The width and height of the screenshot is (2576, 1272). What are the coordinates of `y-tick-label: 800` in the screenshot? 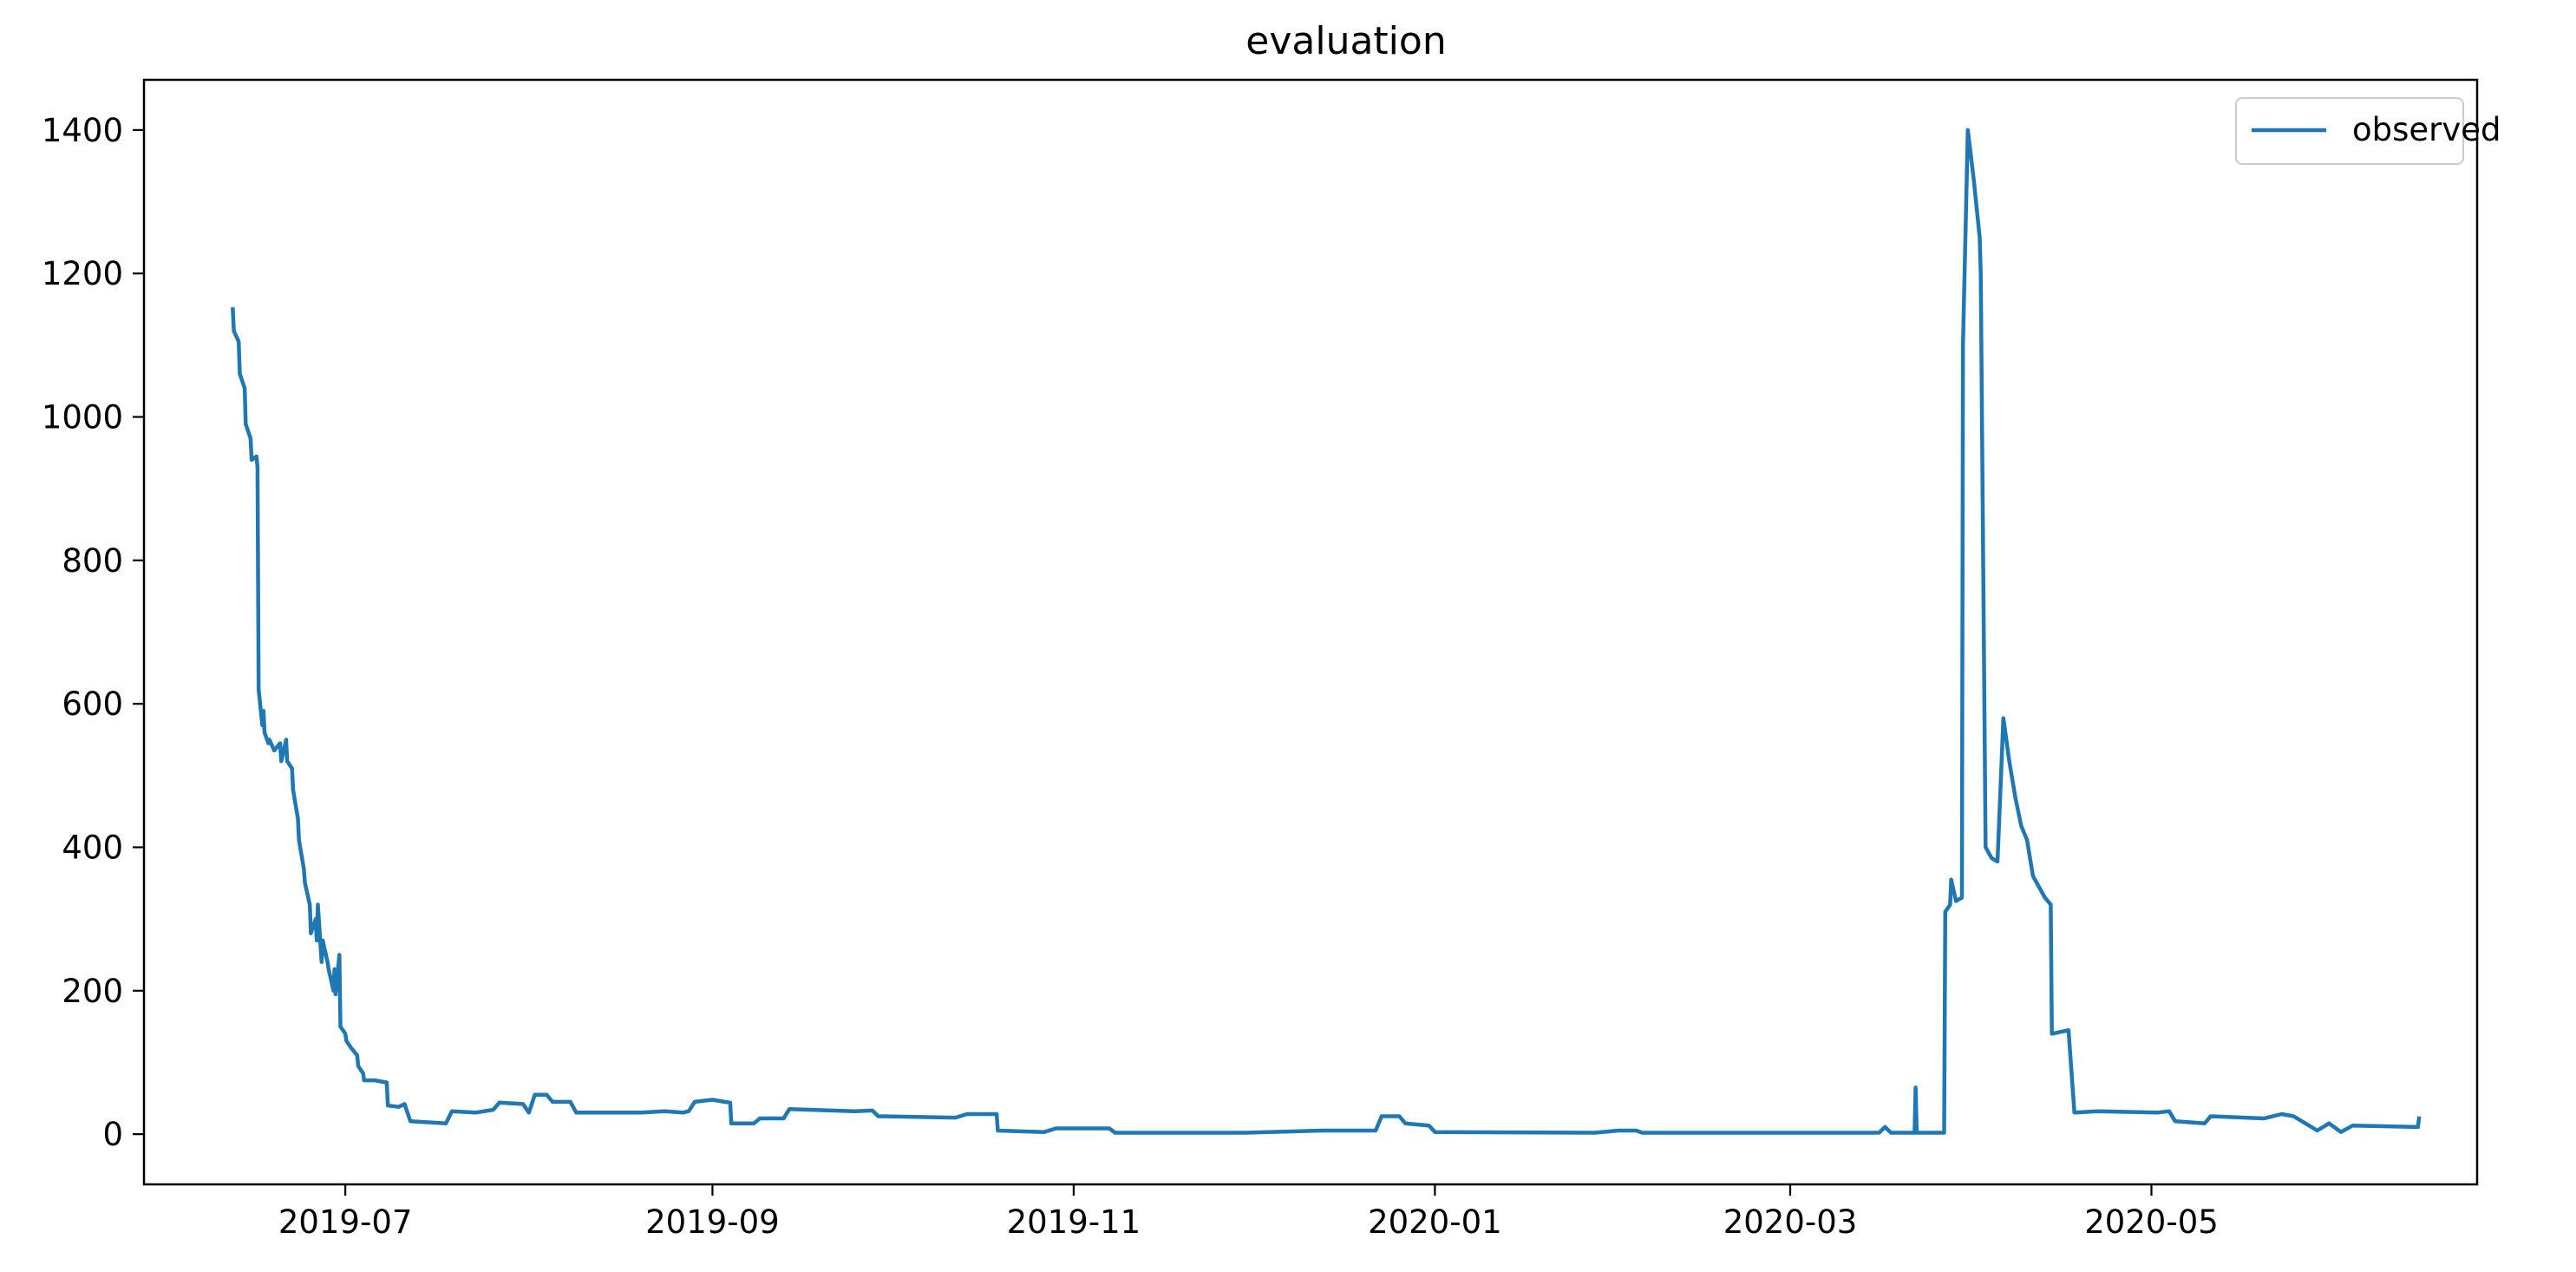 It's located at (92, 561).